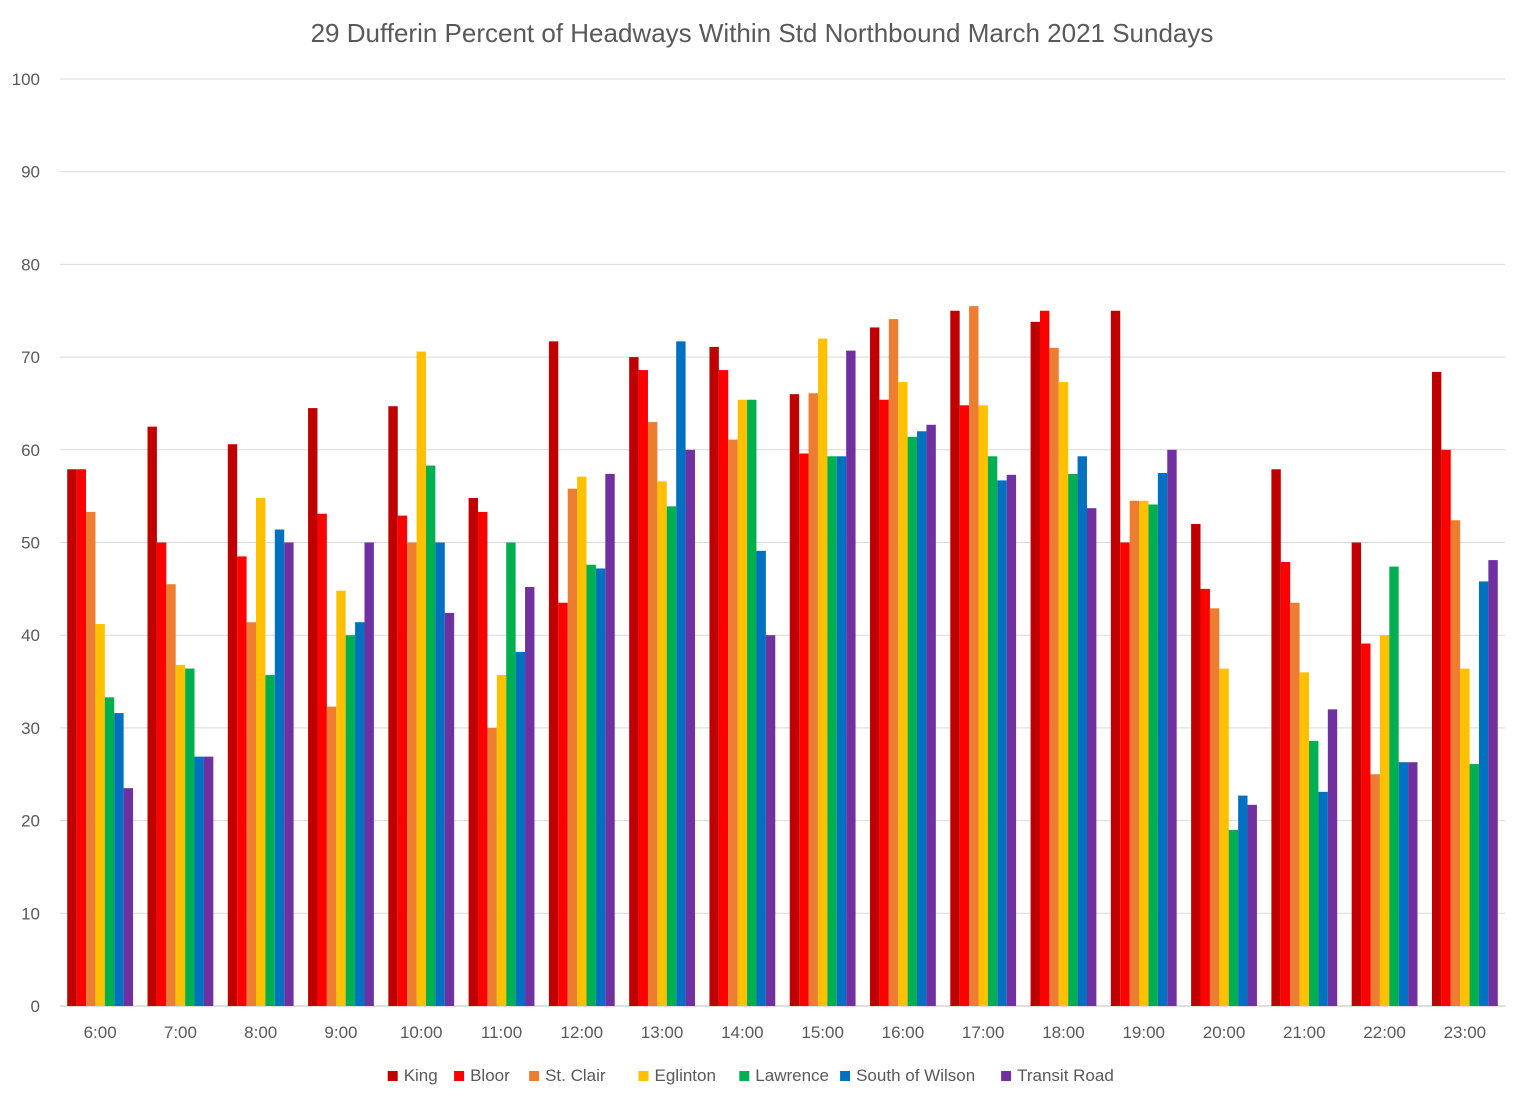  I want to click on x-tick-label: 6:00, so click(100, 1032).